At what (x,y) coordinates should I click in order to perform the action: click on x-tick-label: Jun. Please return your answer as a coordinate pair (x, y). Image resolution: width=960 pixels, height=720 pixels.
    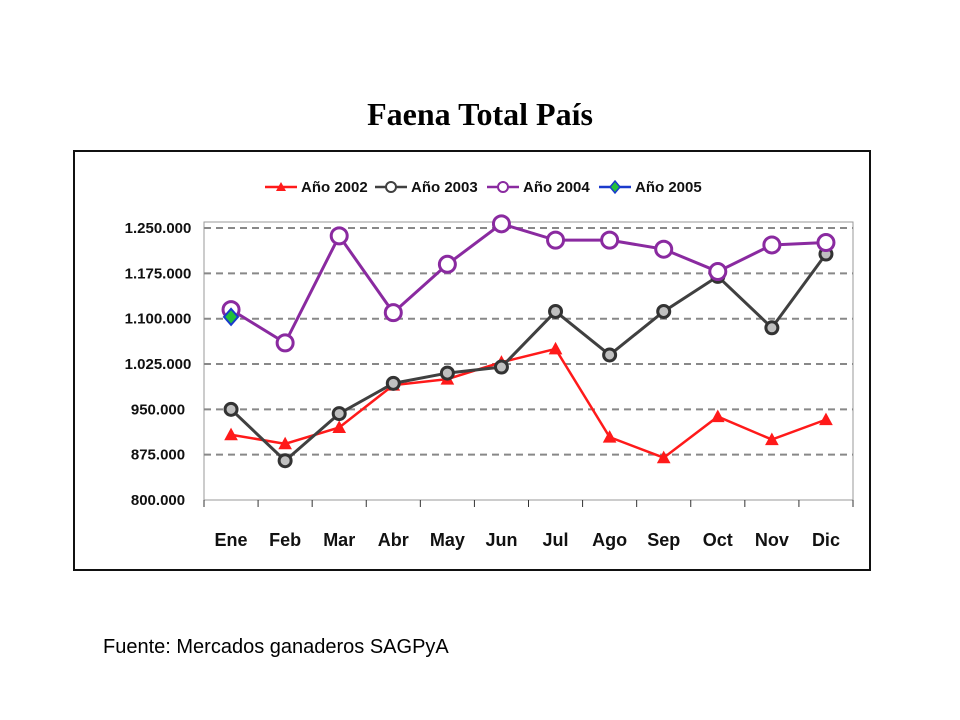
    Looking at the image, I should click on (501, 540).